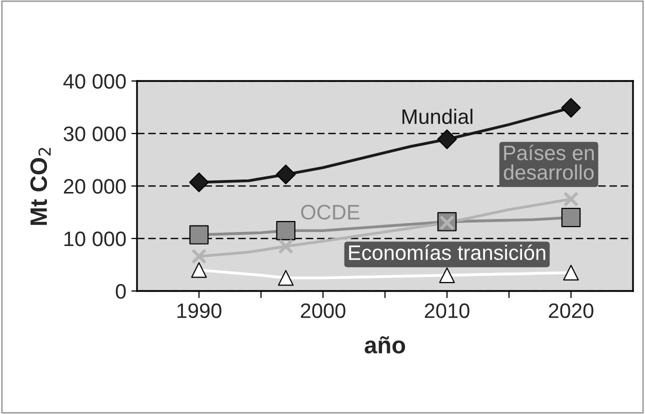 The height and width of the screenshot is (414, 645). What do you see at coordinates (437, 116) in the screenshot?
I see `series-label: Mundial` at bounding box center [437, 116].